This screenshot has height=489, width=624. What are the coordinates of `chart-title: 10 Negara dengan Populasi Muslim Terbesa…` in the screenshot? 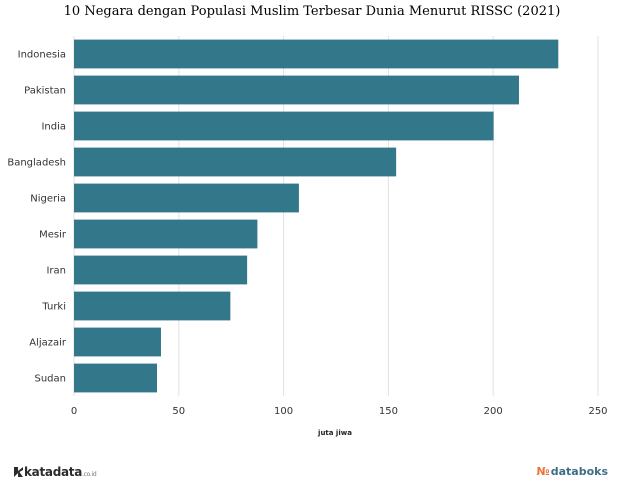 It's located at (312, 11).